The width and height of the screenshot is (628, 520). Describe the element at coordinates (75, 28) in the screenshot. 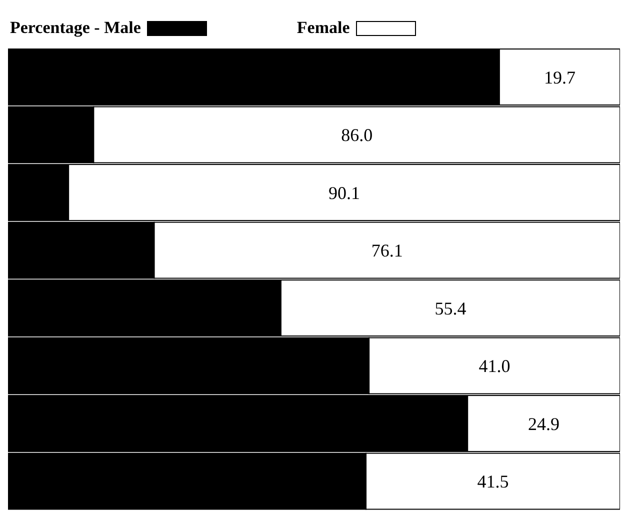

I see `legend-label: Percentage - Male` at that location.